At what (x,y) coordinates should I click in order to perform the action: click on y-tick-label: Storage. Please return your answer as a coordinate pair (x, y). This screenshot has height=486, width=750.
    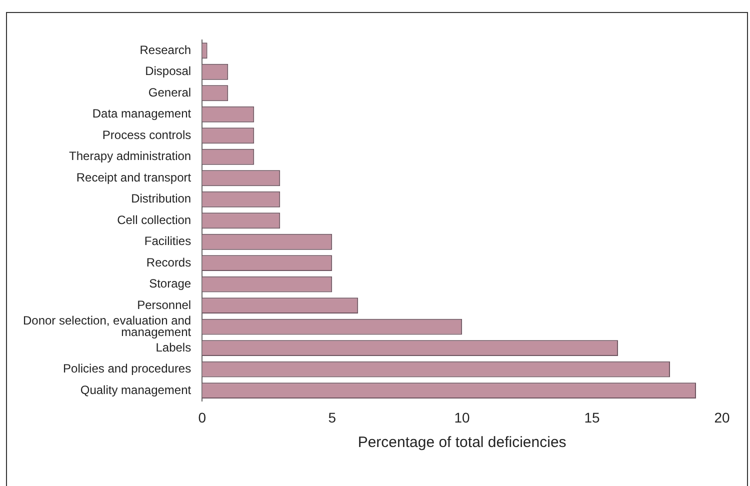
    Looking at the image, I should click on (170, 283).